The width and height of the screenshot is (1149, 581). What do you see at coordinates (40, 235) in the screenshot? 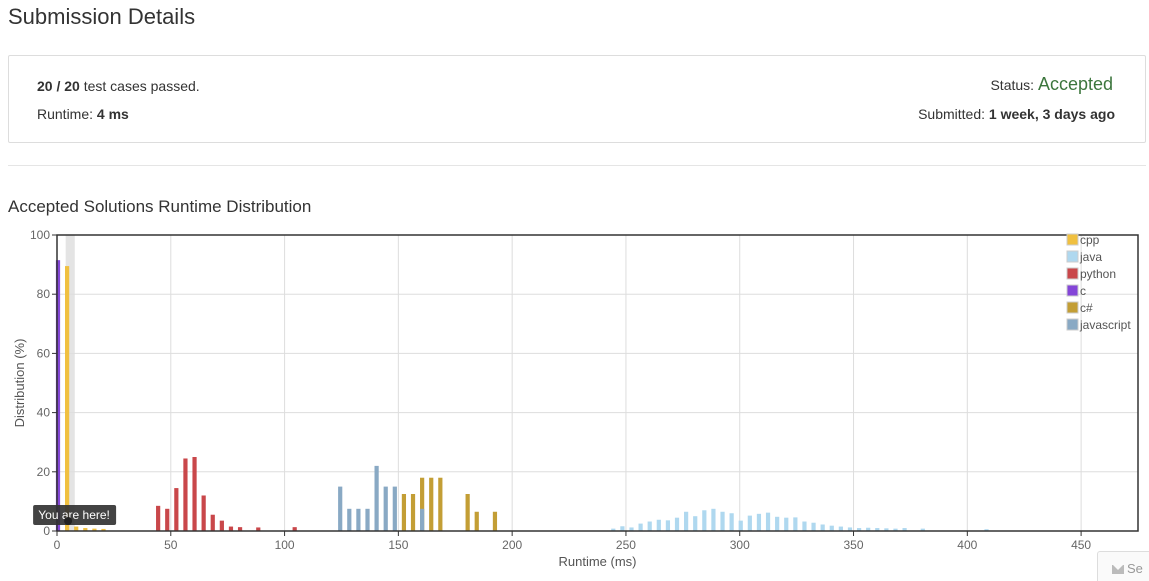
I see `y-tick-label: 100` at bounding box center [40, 235].